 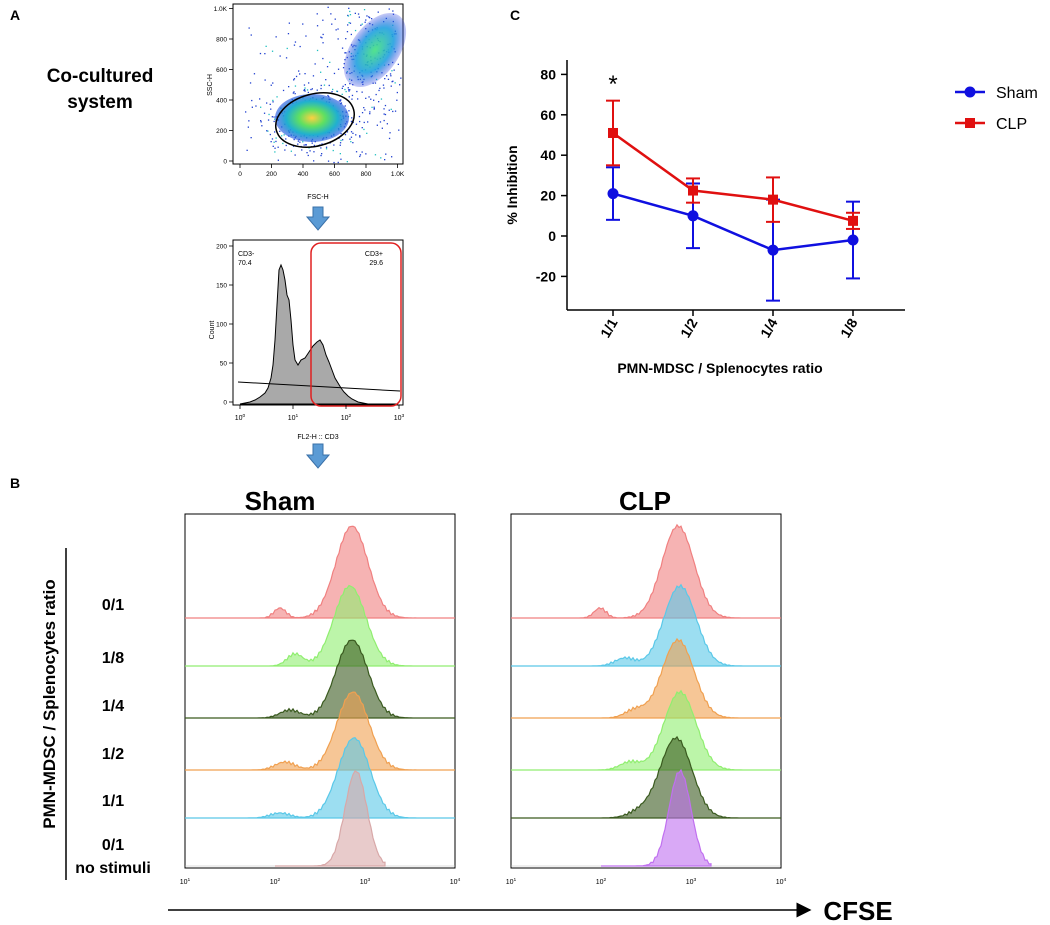 I want to click on x-tick-label: 1/1, so click(x=609, y=327).